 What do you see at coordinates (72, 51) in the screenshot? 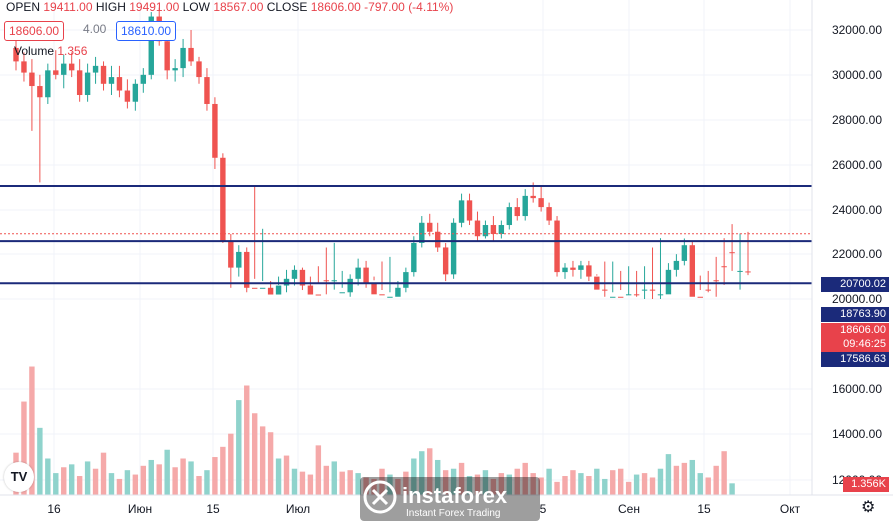
I see `volume-value: 1.356` at bounding box center [72, 51].